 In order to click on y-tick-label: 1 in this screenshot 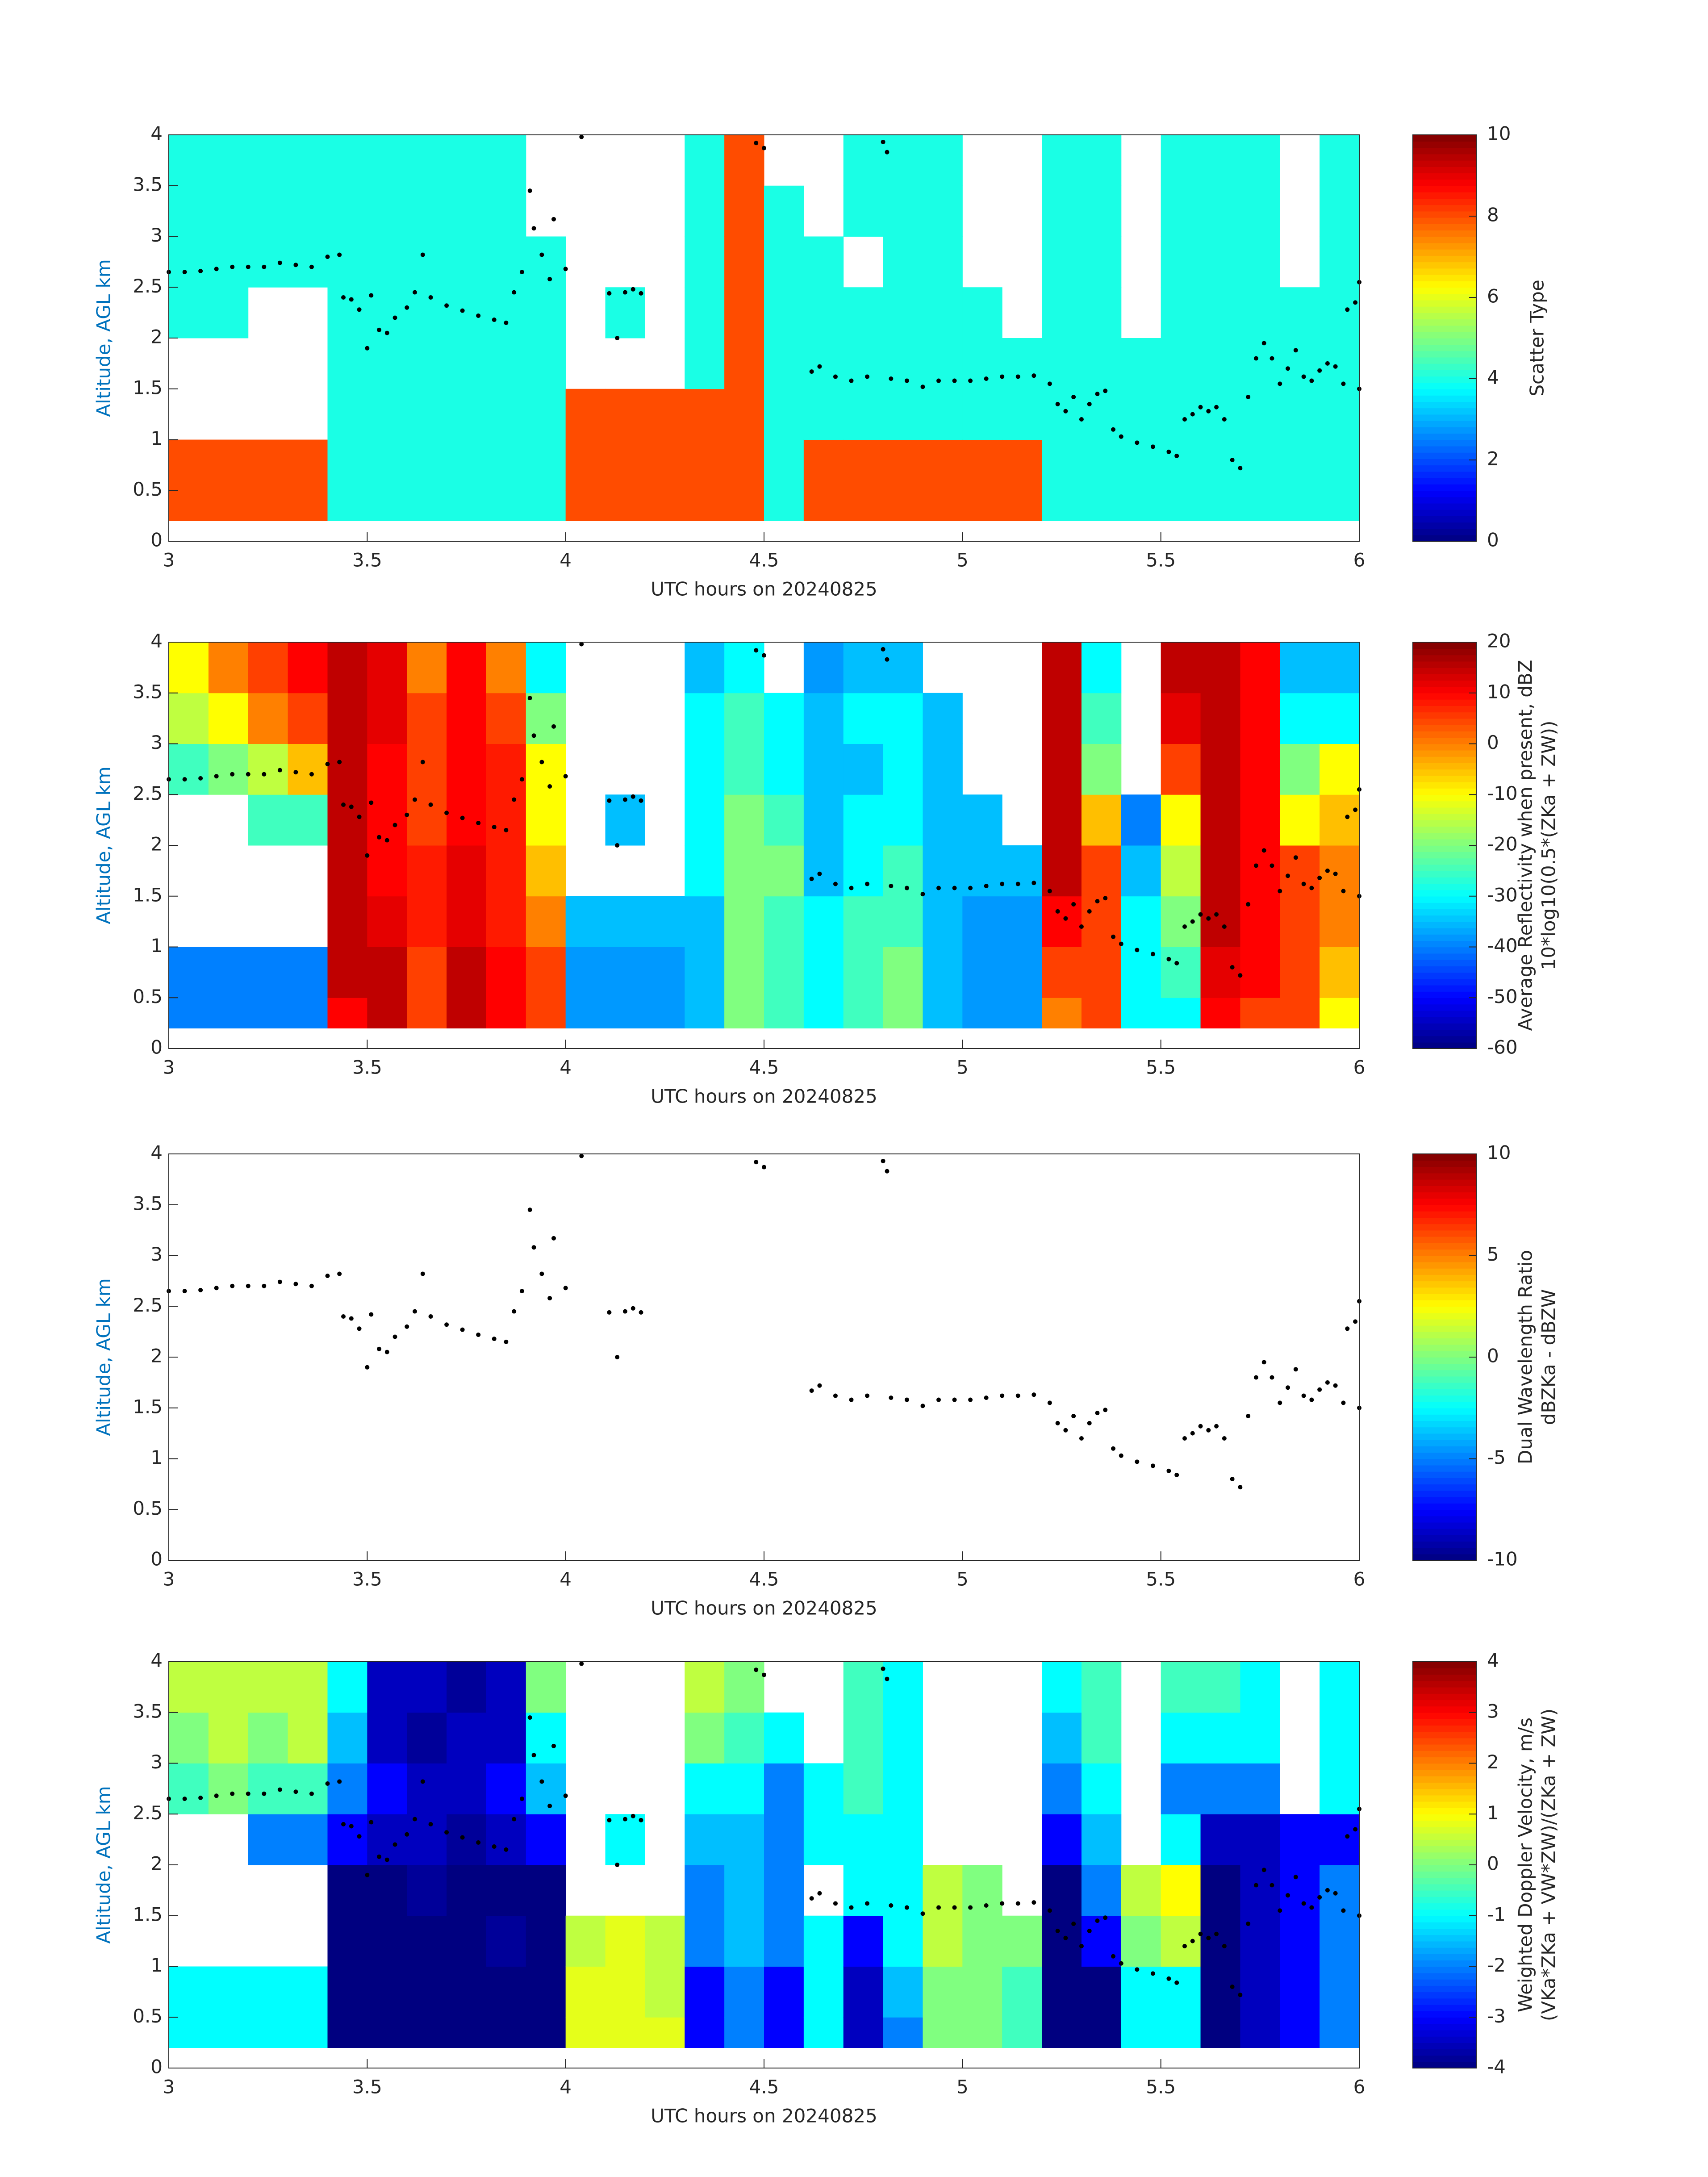, I will do `click(156, 1965)`.